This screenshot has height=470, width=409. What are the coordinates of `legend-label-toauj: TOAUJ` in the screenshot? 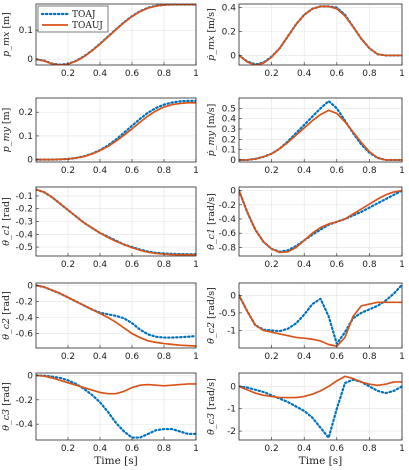 It's located at (87, 26).